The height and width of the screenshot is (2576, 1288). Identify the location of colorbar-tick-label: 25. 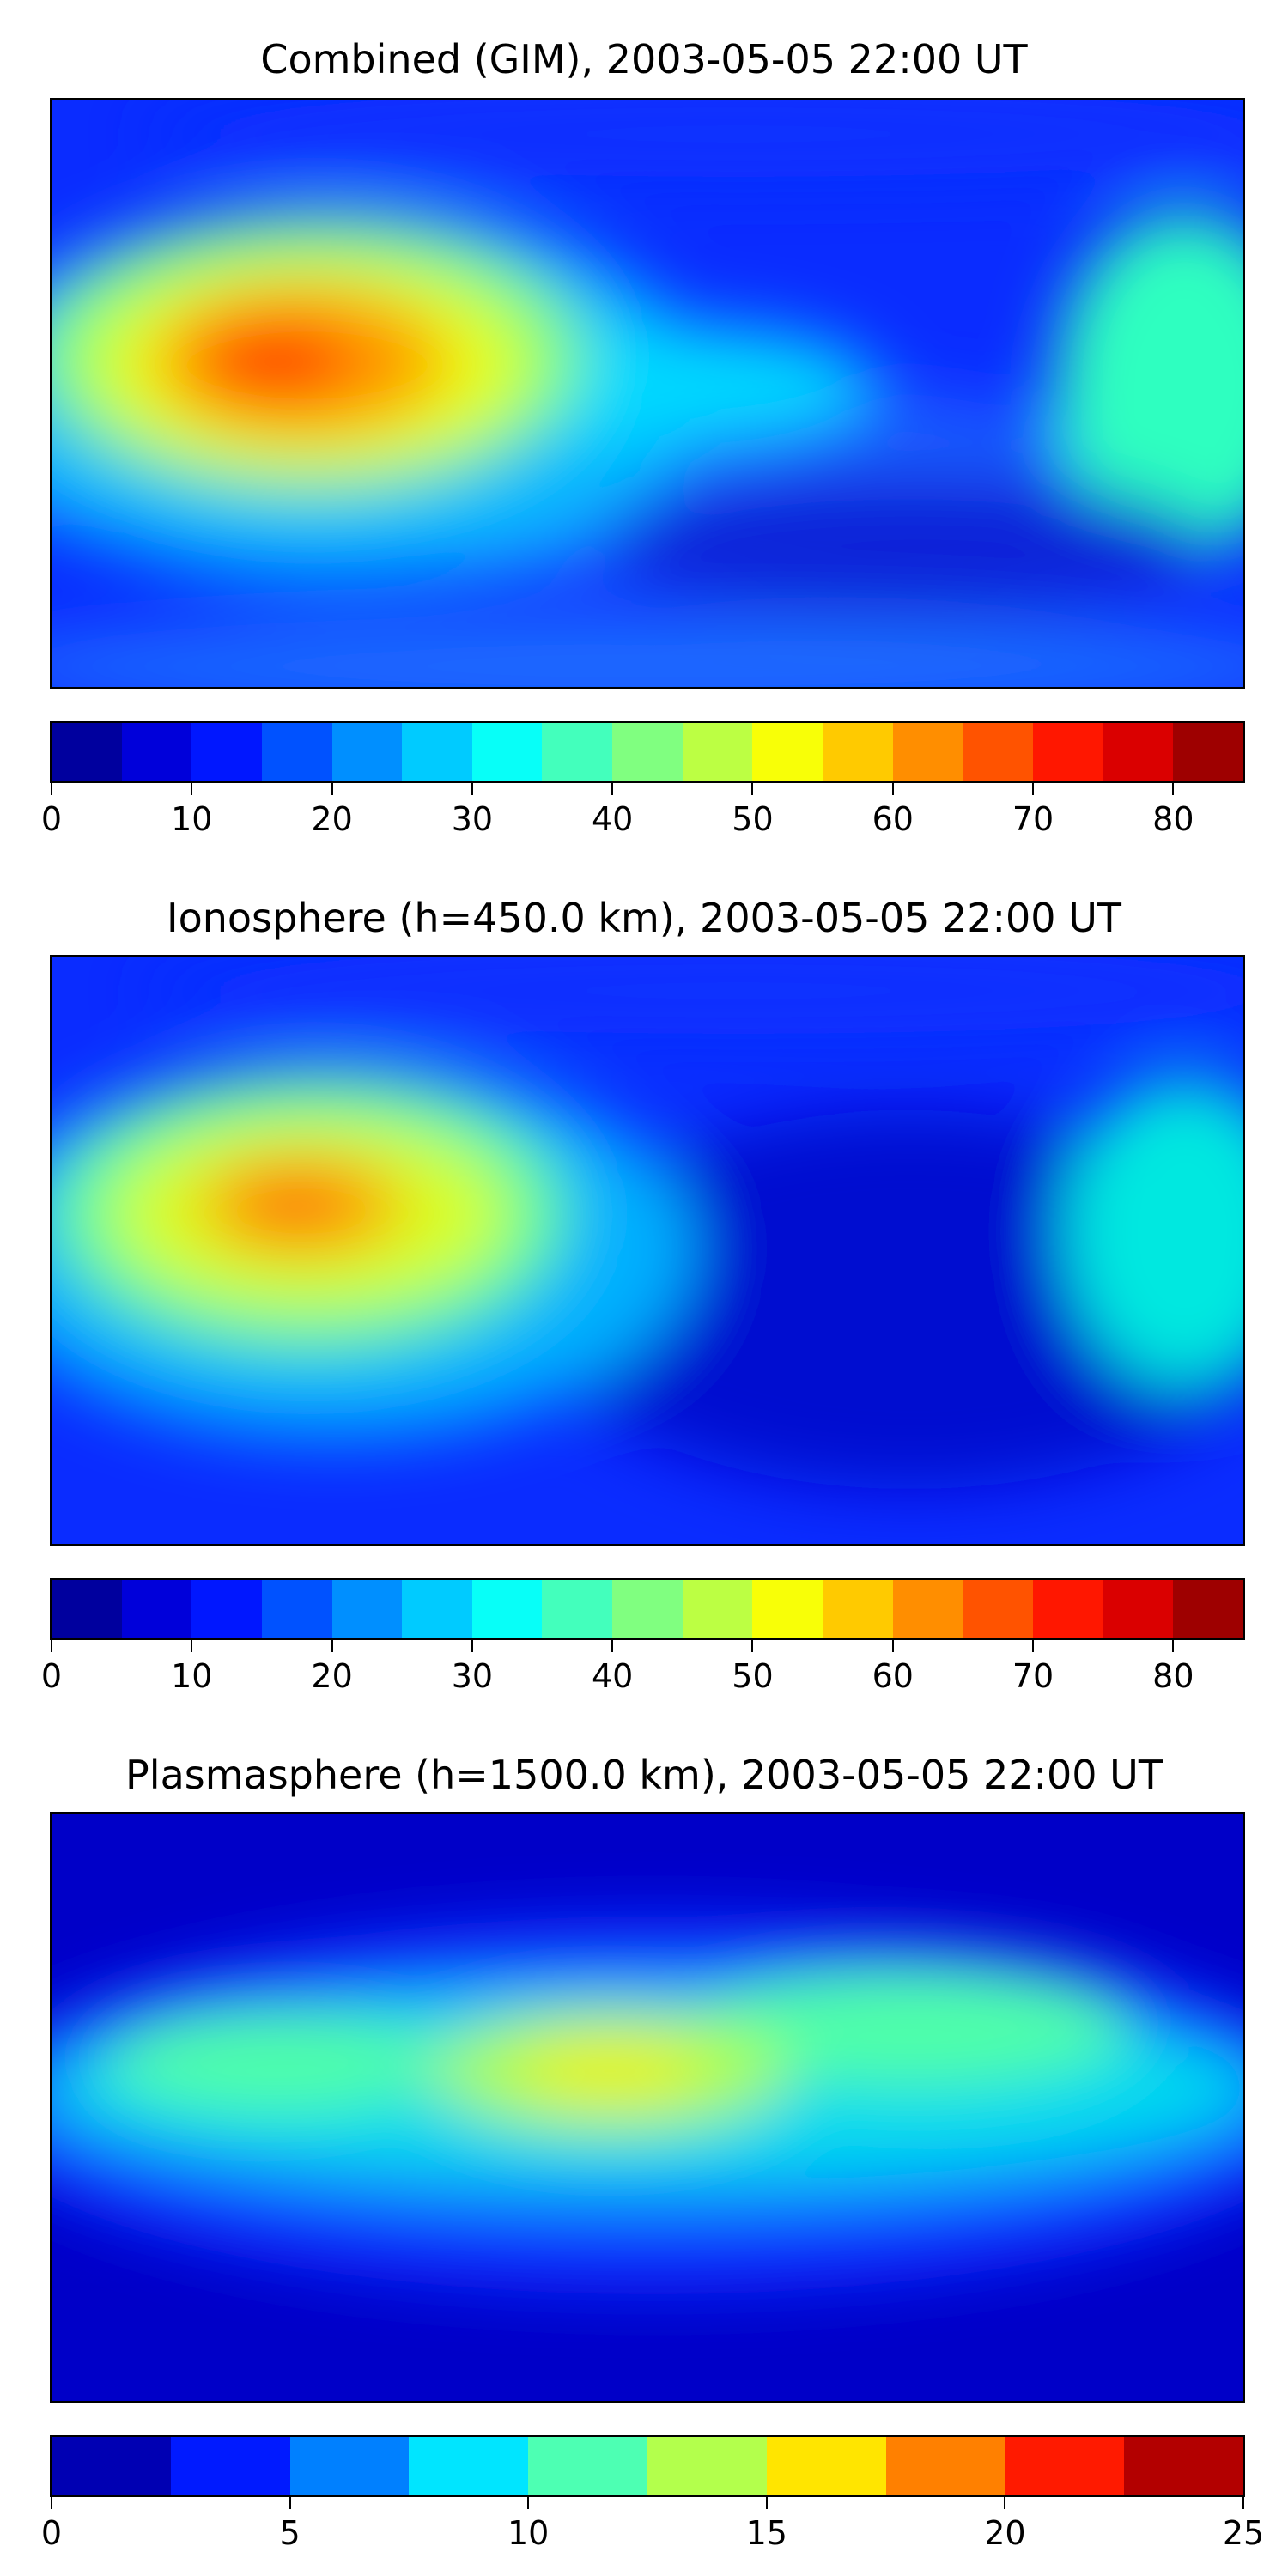
(1243, 2533).